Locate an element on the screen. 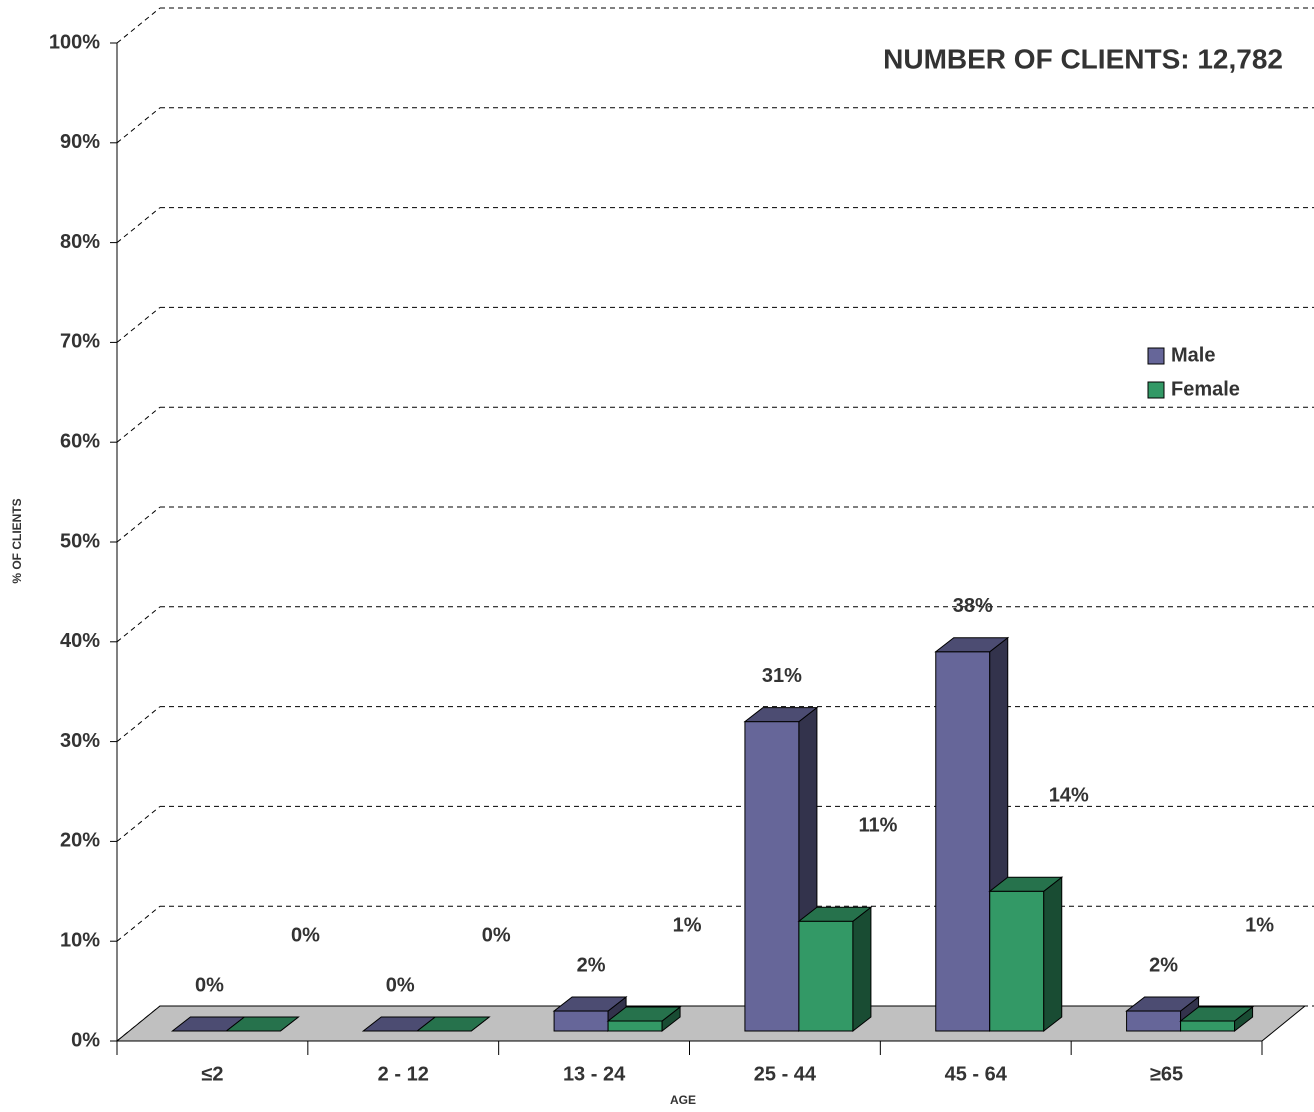 Image resolution: width=1314 pixels, height=1112 pixels. y-tick-label: 30% is located at coordinates (80, 741).